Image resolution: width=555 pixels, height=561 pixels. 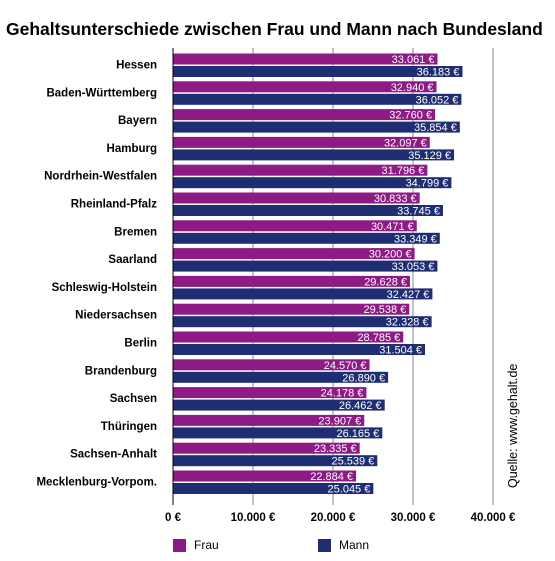 I want to click on data-label-mann: 26.890 €, so click(x=363, y=378).